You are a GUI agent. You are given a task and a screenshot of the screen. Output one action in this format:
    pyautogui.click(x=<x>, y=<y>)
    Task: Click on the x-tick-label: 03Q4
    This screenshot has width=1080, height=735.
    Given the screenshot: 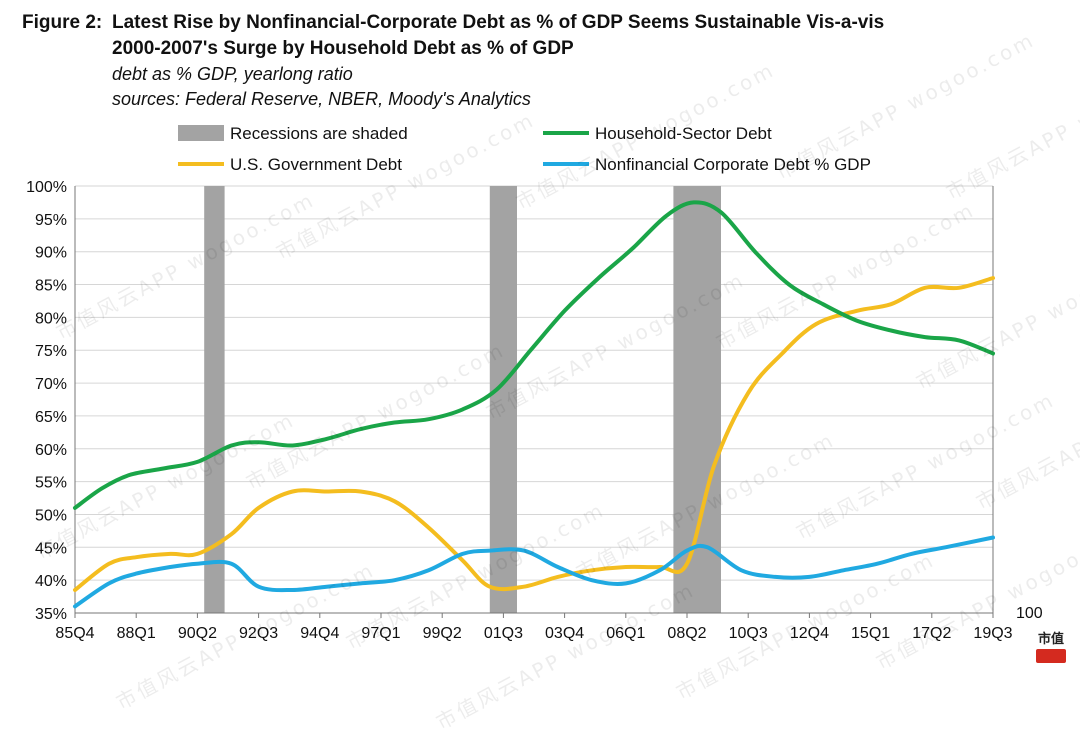 What is the action you would take?
    pyautogui.click(x=564, y=633)
    